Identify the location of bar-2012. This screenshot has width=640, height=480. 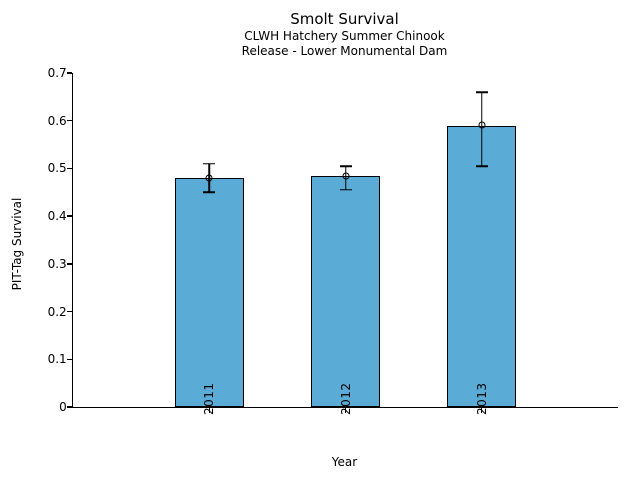
(345, 291).